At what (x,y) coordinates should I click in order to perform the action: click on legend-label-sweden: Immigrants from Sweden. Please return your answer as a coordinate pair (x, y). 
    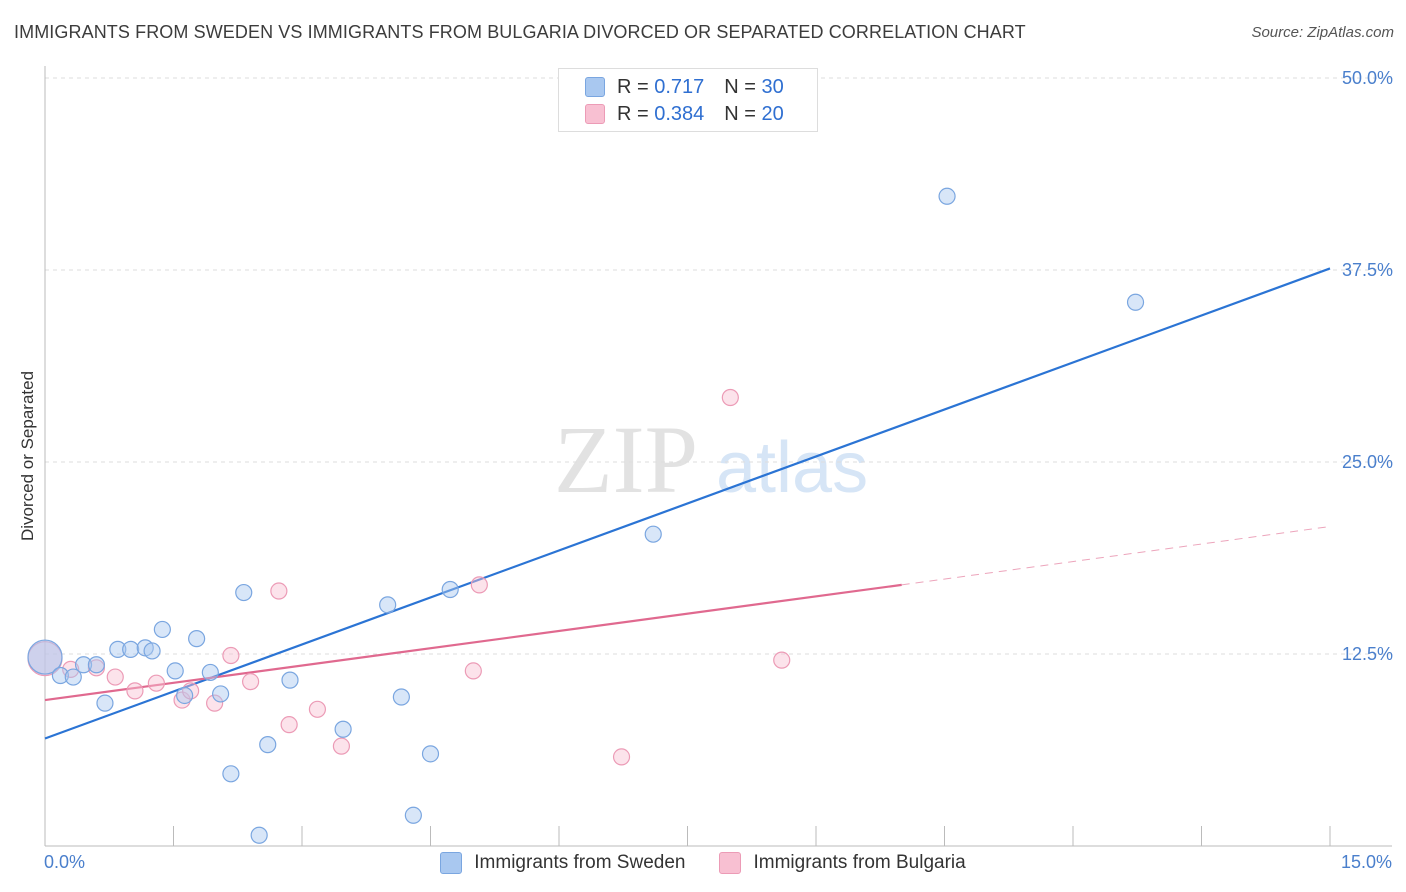
    Looking at the image, I should click on (580, 862).